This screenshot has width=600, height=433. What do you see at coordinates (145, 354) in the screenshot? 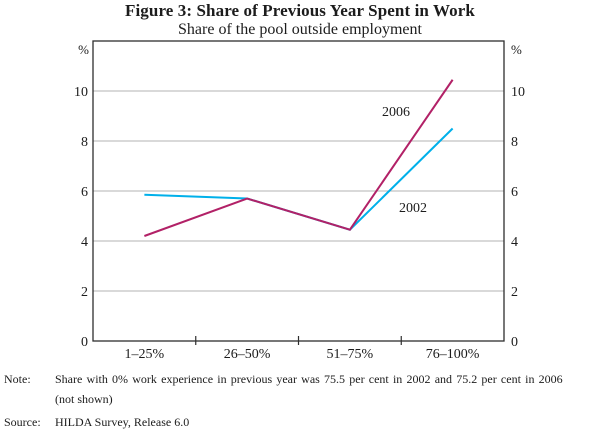
I see `x-category-label-0: 1–25%` at bounding box center [145, 354].